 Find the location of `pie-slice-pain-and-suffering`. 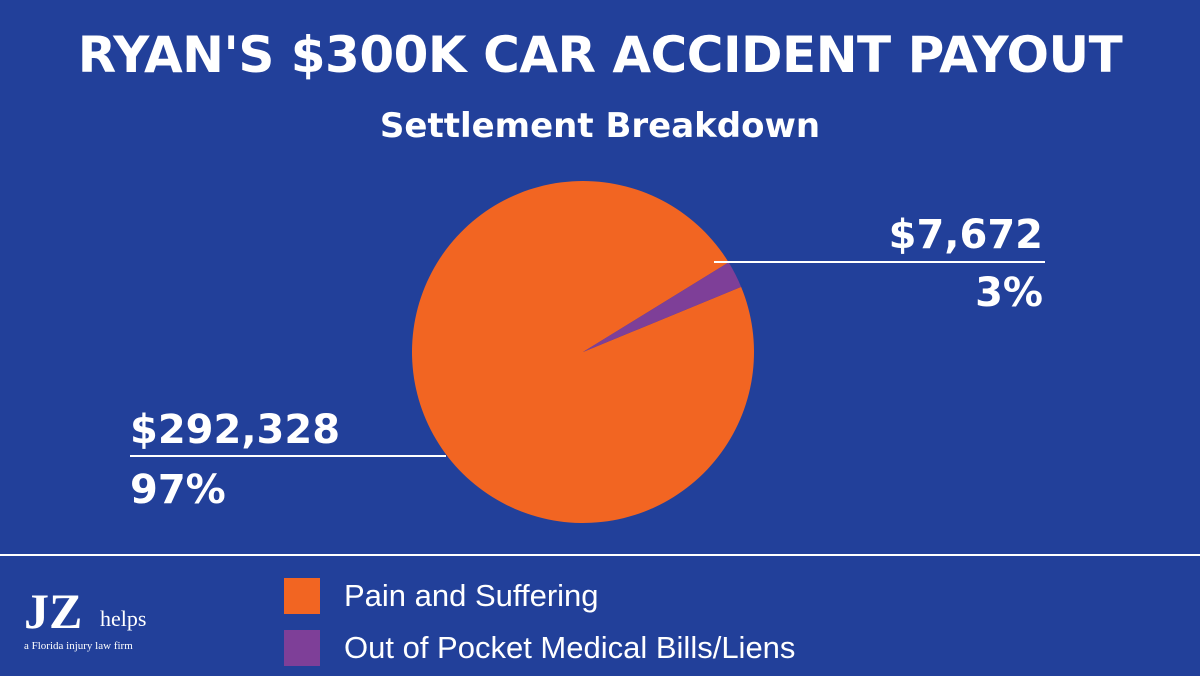

pie-slice-pain-and-suffering is located at coordinates (583, 352).